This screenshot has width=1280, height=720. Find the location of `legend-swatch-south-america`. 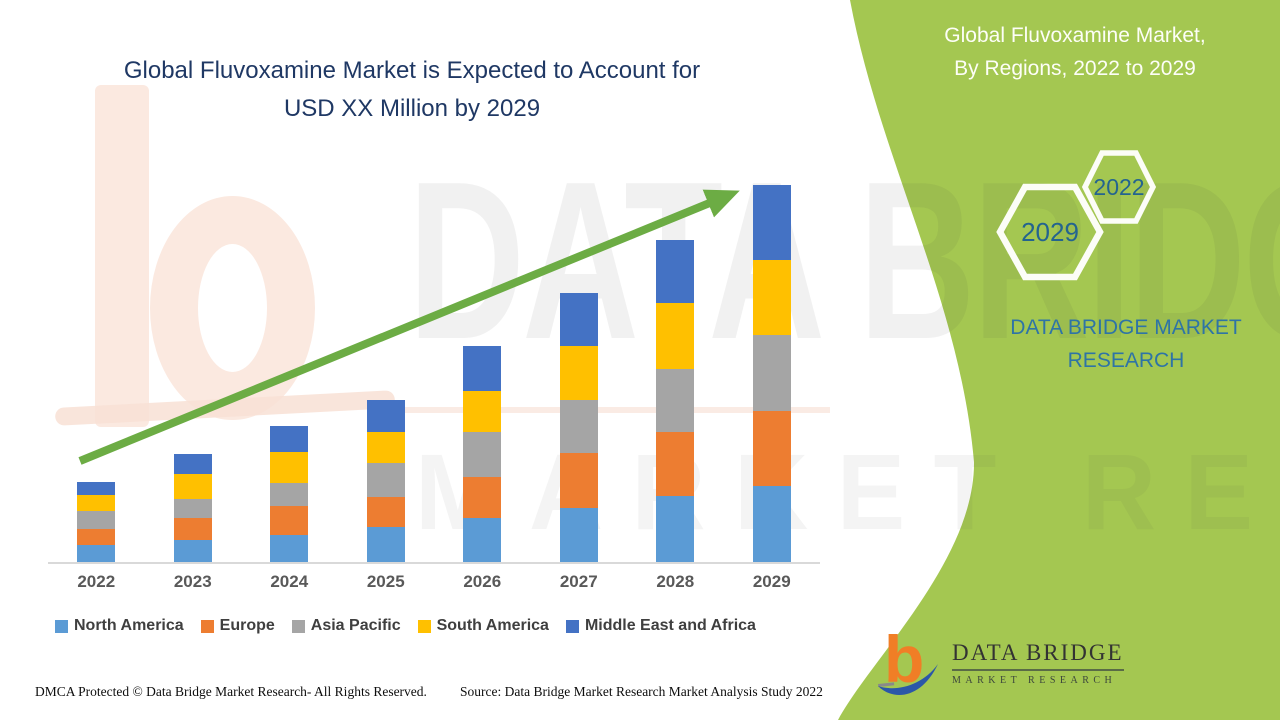

legend-swatch-south-america is located at coordinates (424, 626).